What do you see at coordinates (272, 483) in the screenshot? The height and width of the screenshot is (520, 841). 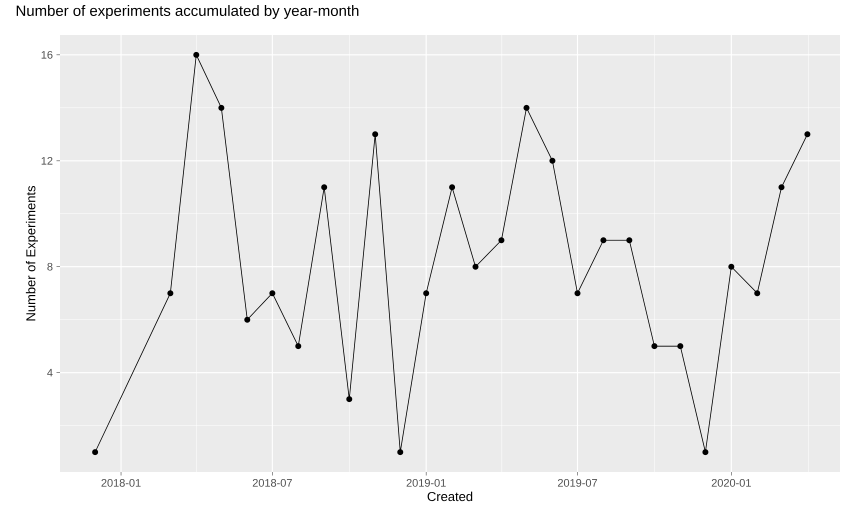 I see `x-tick-label: 2018-07` at bounding box center [272, 483].